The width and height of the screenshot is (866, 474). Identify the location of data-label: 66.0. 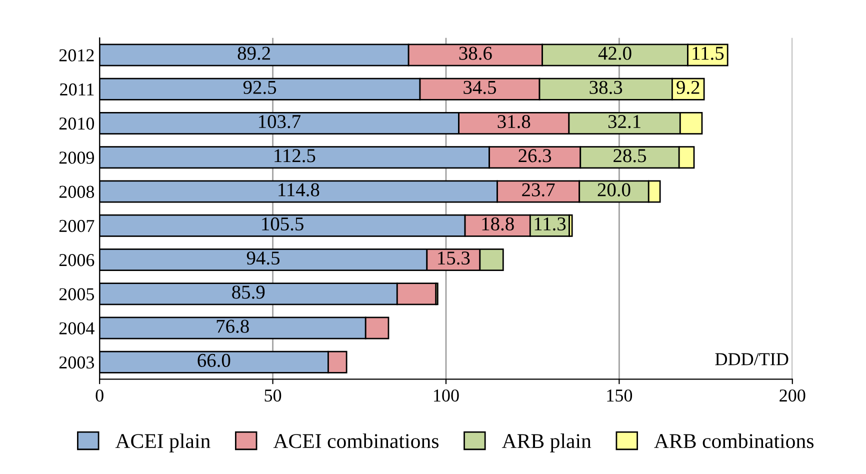
(214, 361).